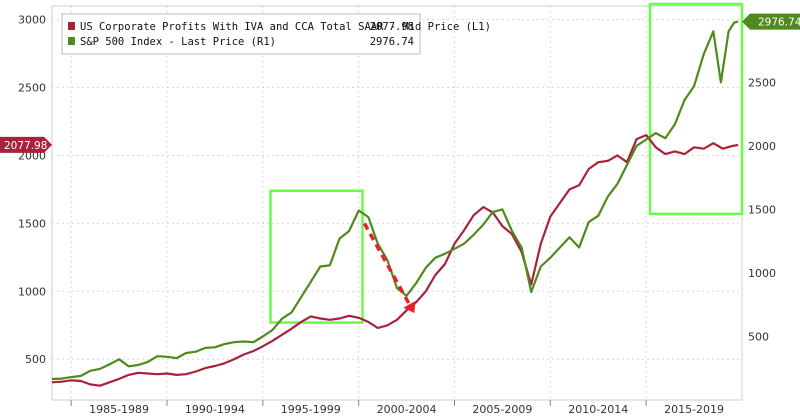  What do you see at coordinates (35, 359) in the screenshot?
I see `left-tick-label: 500` at bounding box center [35, 359].